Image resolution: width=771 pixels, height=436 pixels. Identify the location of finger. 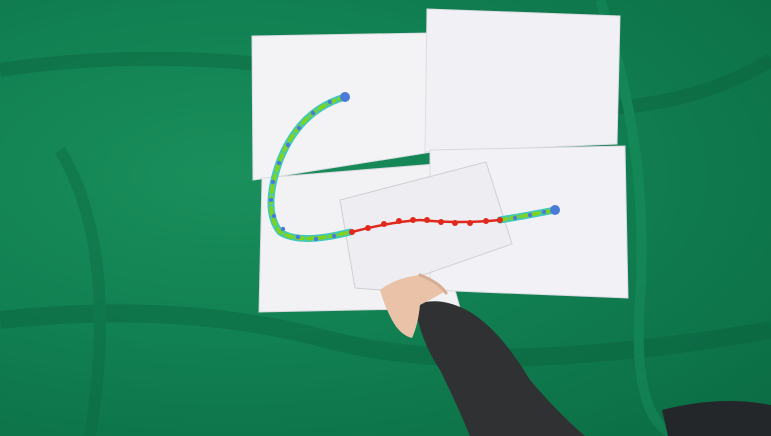
(433, 284).